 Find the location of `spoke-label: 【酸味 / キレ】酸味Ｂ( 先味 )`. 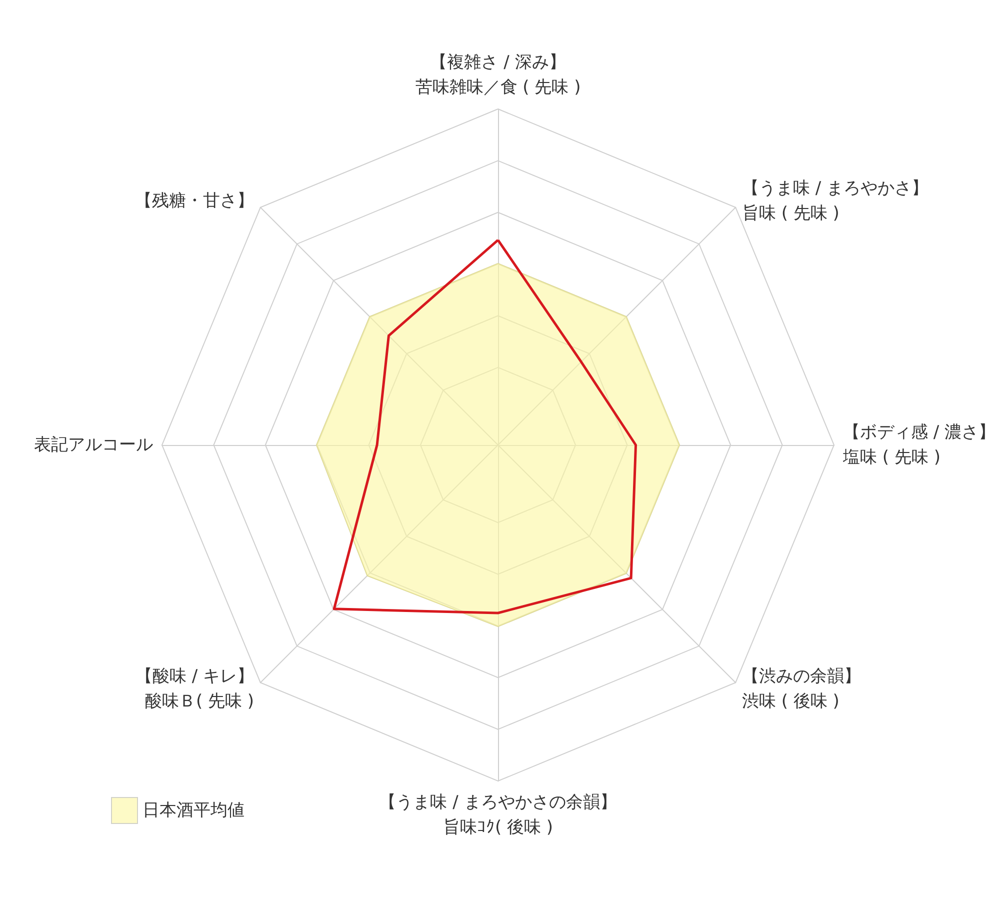

spoke-label: 【酸味 / キレ】酸味Ｂ( 先味 ) is located at coordinates (195, 689).